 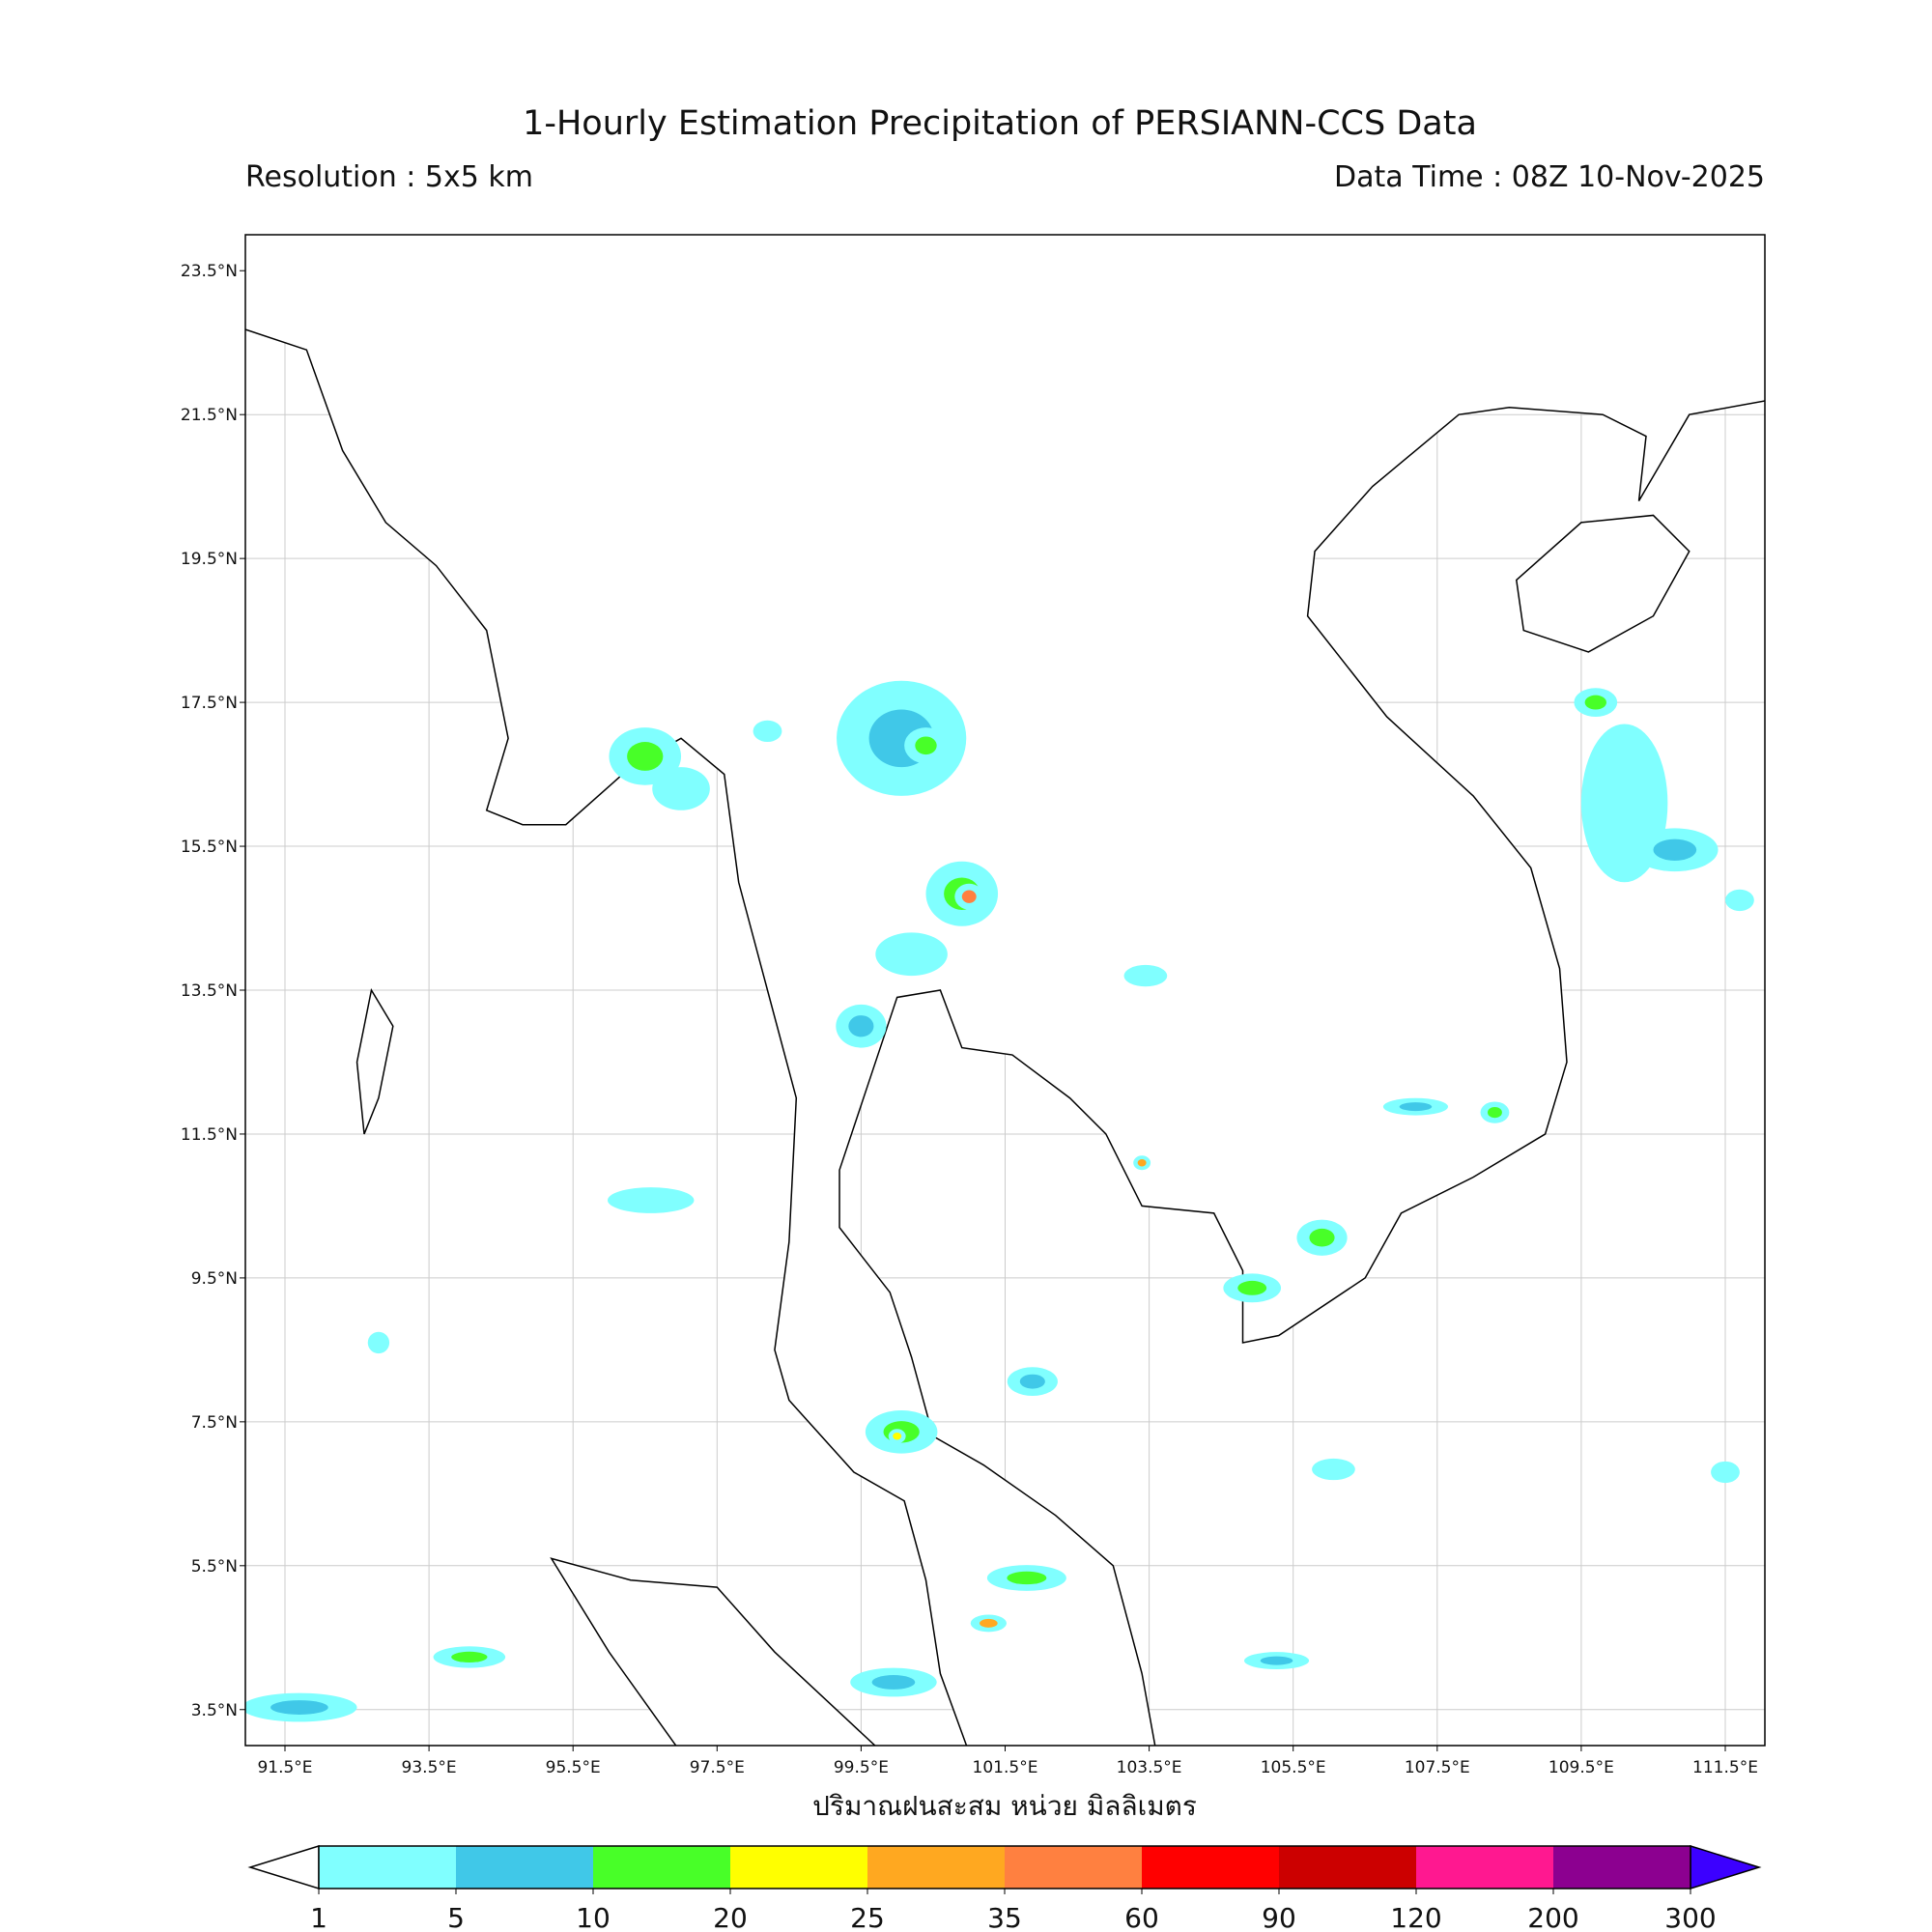 I want to click on lat-tick-label: 3.5°N, so click(x=214, y=1710).